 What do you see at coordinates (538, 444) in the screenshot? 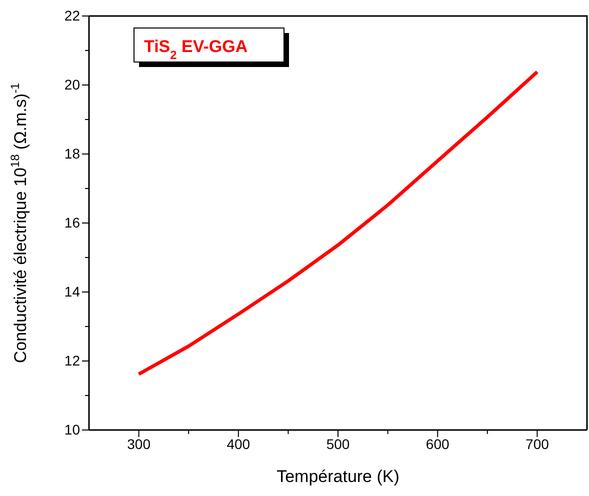
I see `x-tick-label: 700` at bounding box center [538, 444].